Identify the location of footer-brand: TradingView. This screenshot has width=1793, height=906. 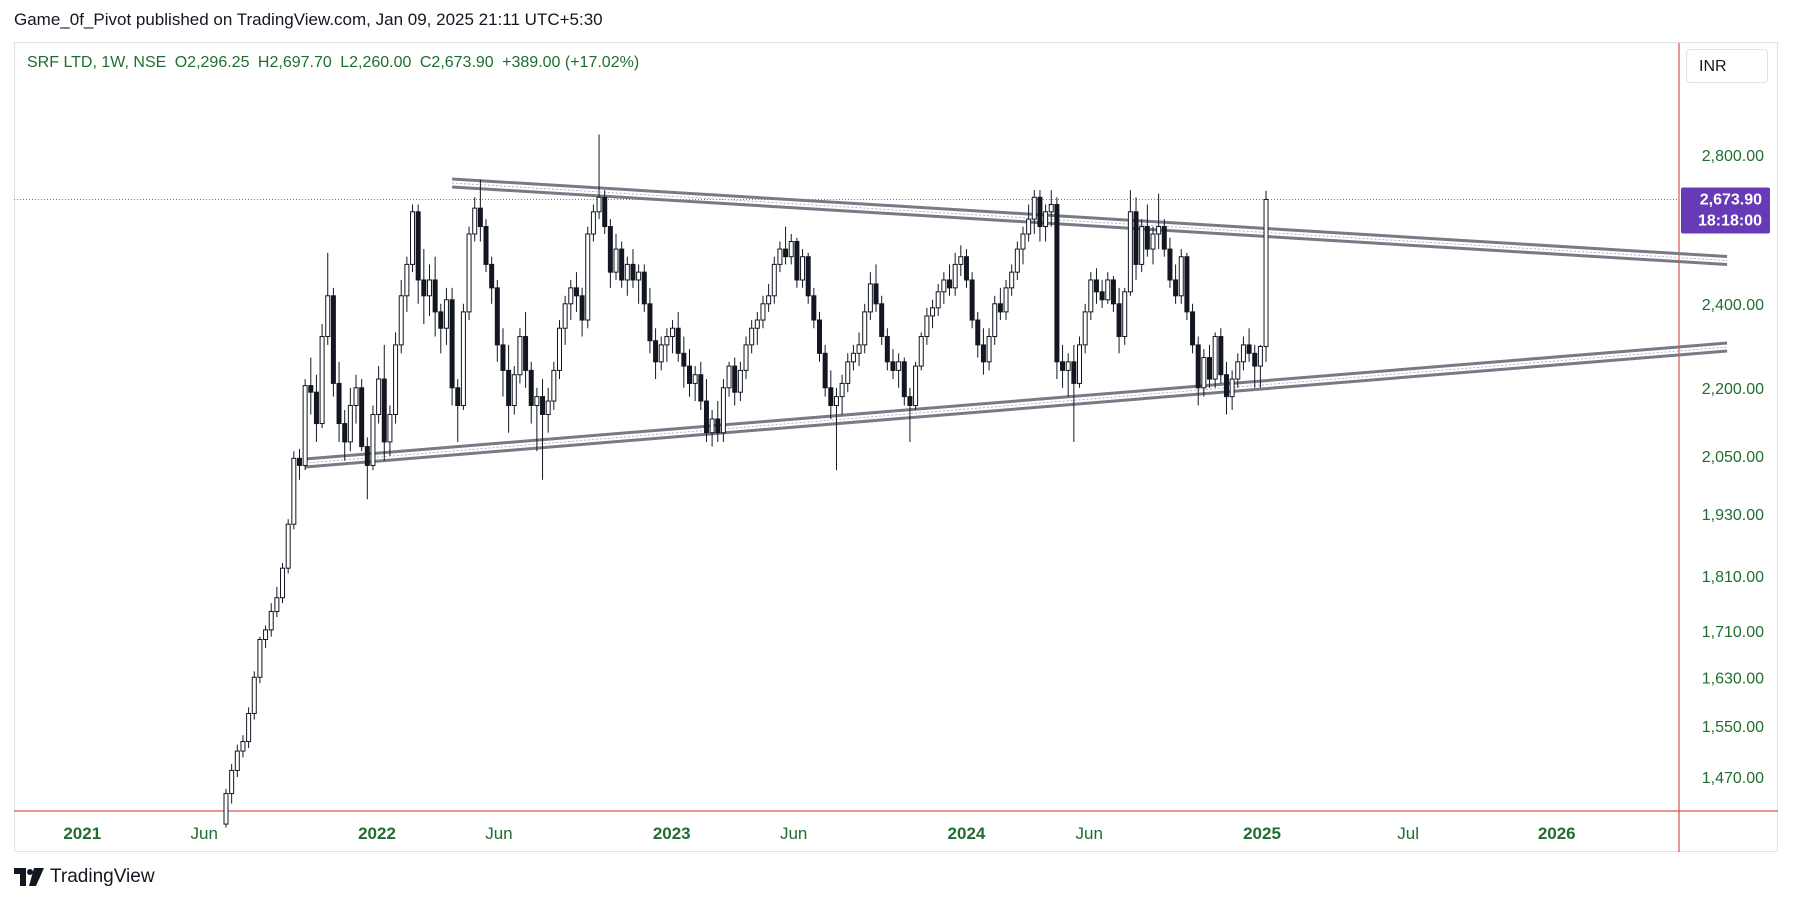
(102, 876).